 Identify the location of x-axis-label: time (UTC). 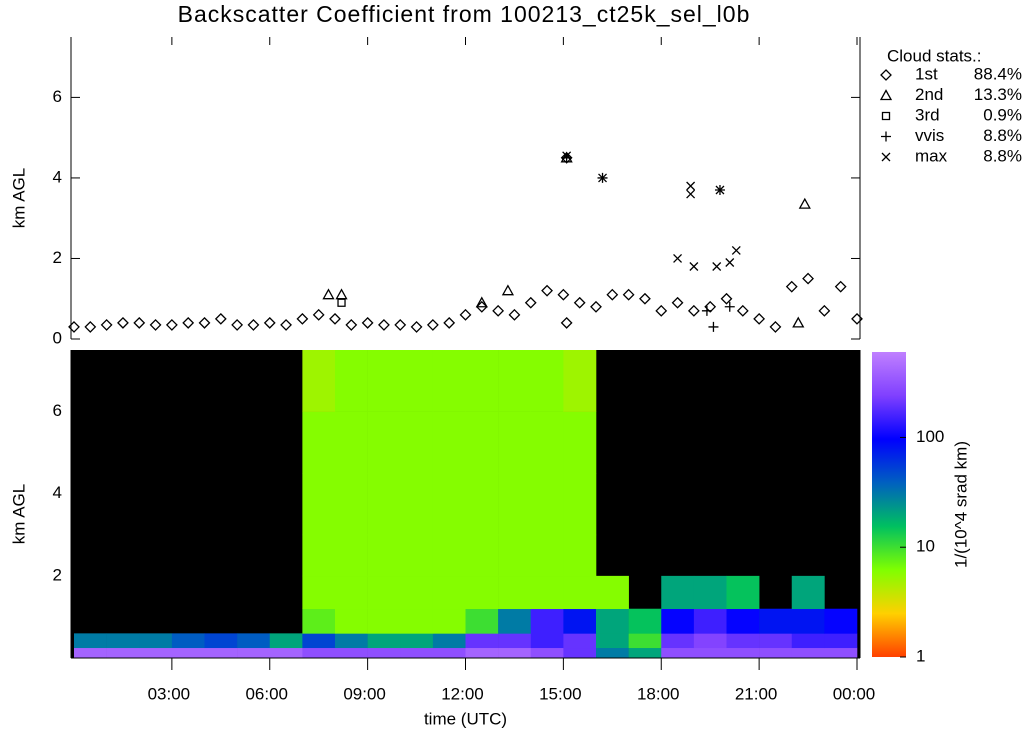
(465, 718).